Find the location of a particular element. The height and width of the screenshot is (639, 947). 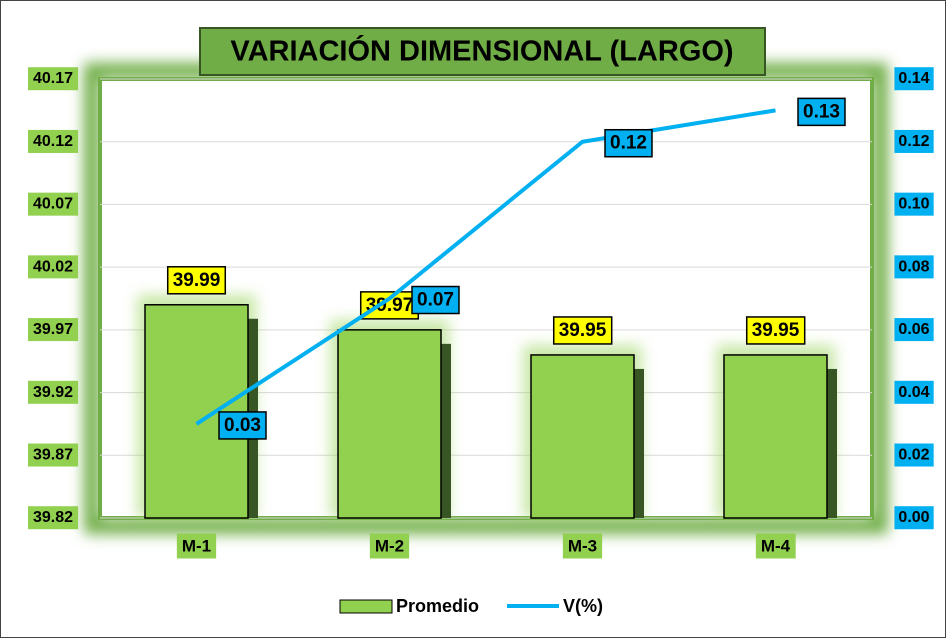

legend-swatch is located at coordinates (366, 606).